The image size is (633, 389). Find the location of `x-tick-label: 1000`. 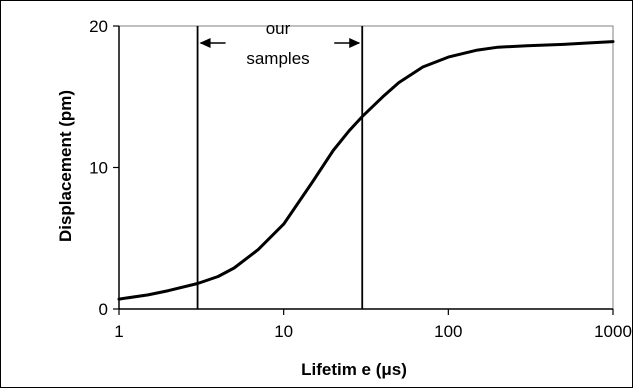

x-tick-label: 1000 is located at coordinates (613, 331).